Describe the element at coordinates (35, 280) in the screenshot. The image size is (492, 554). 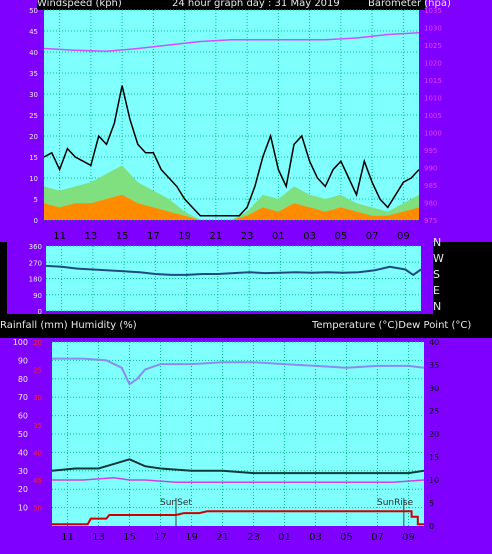
I see `dir-y-tick-label: 180` at that location.